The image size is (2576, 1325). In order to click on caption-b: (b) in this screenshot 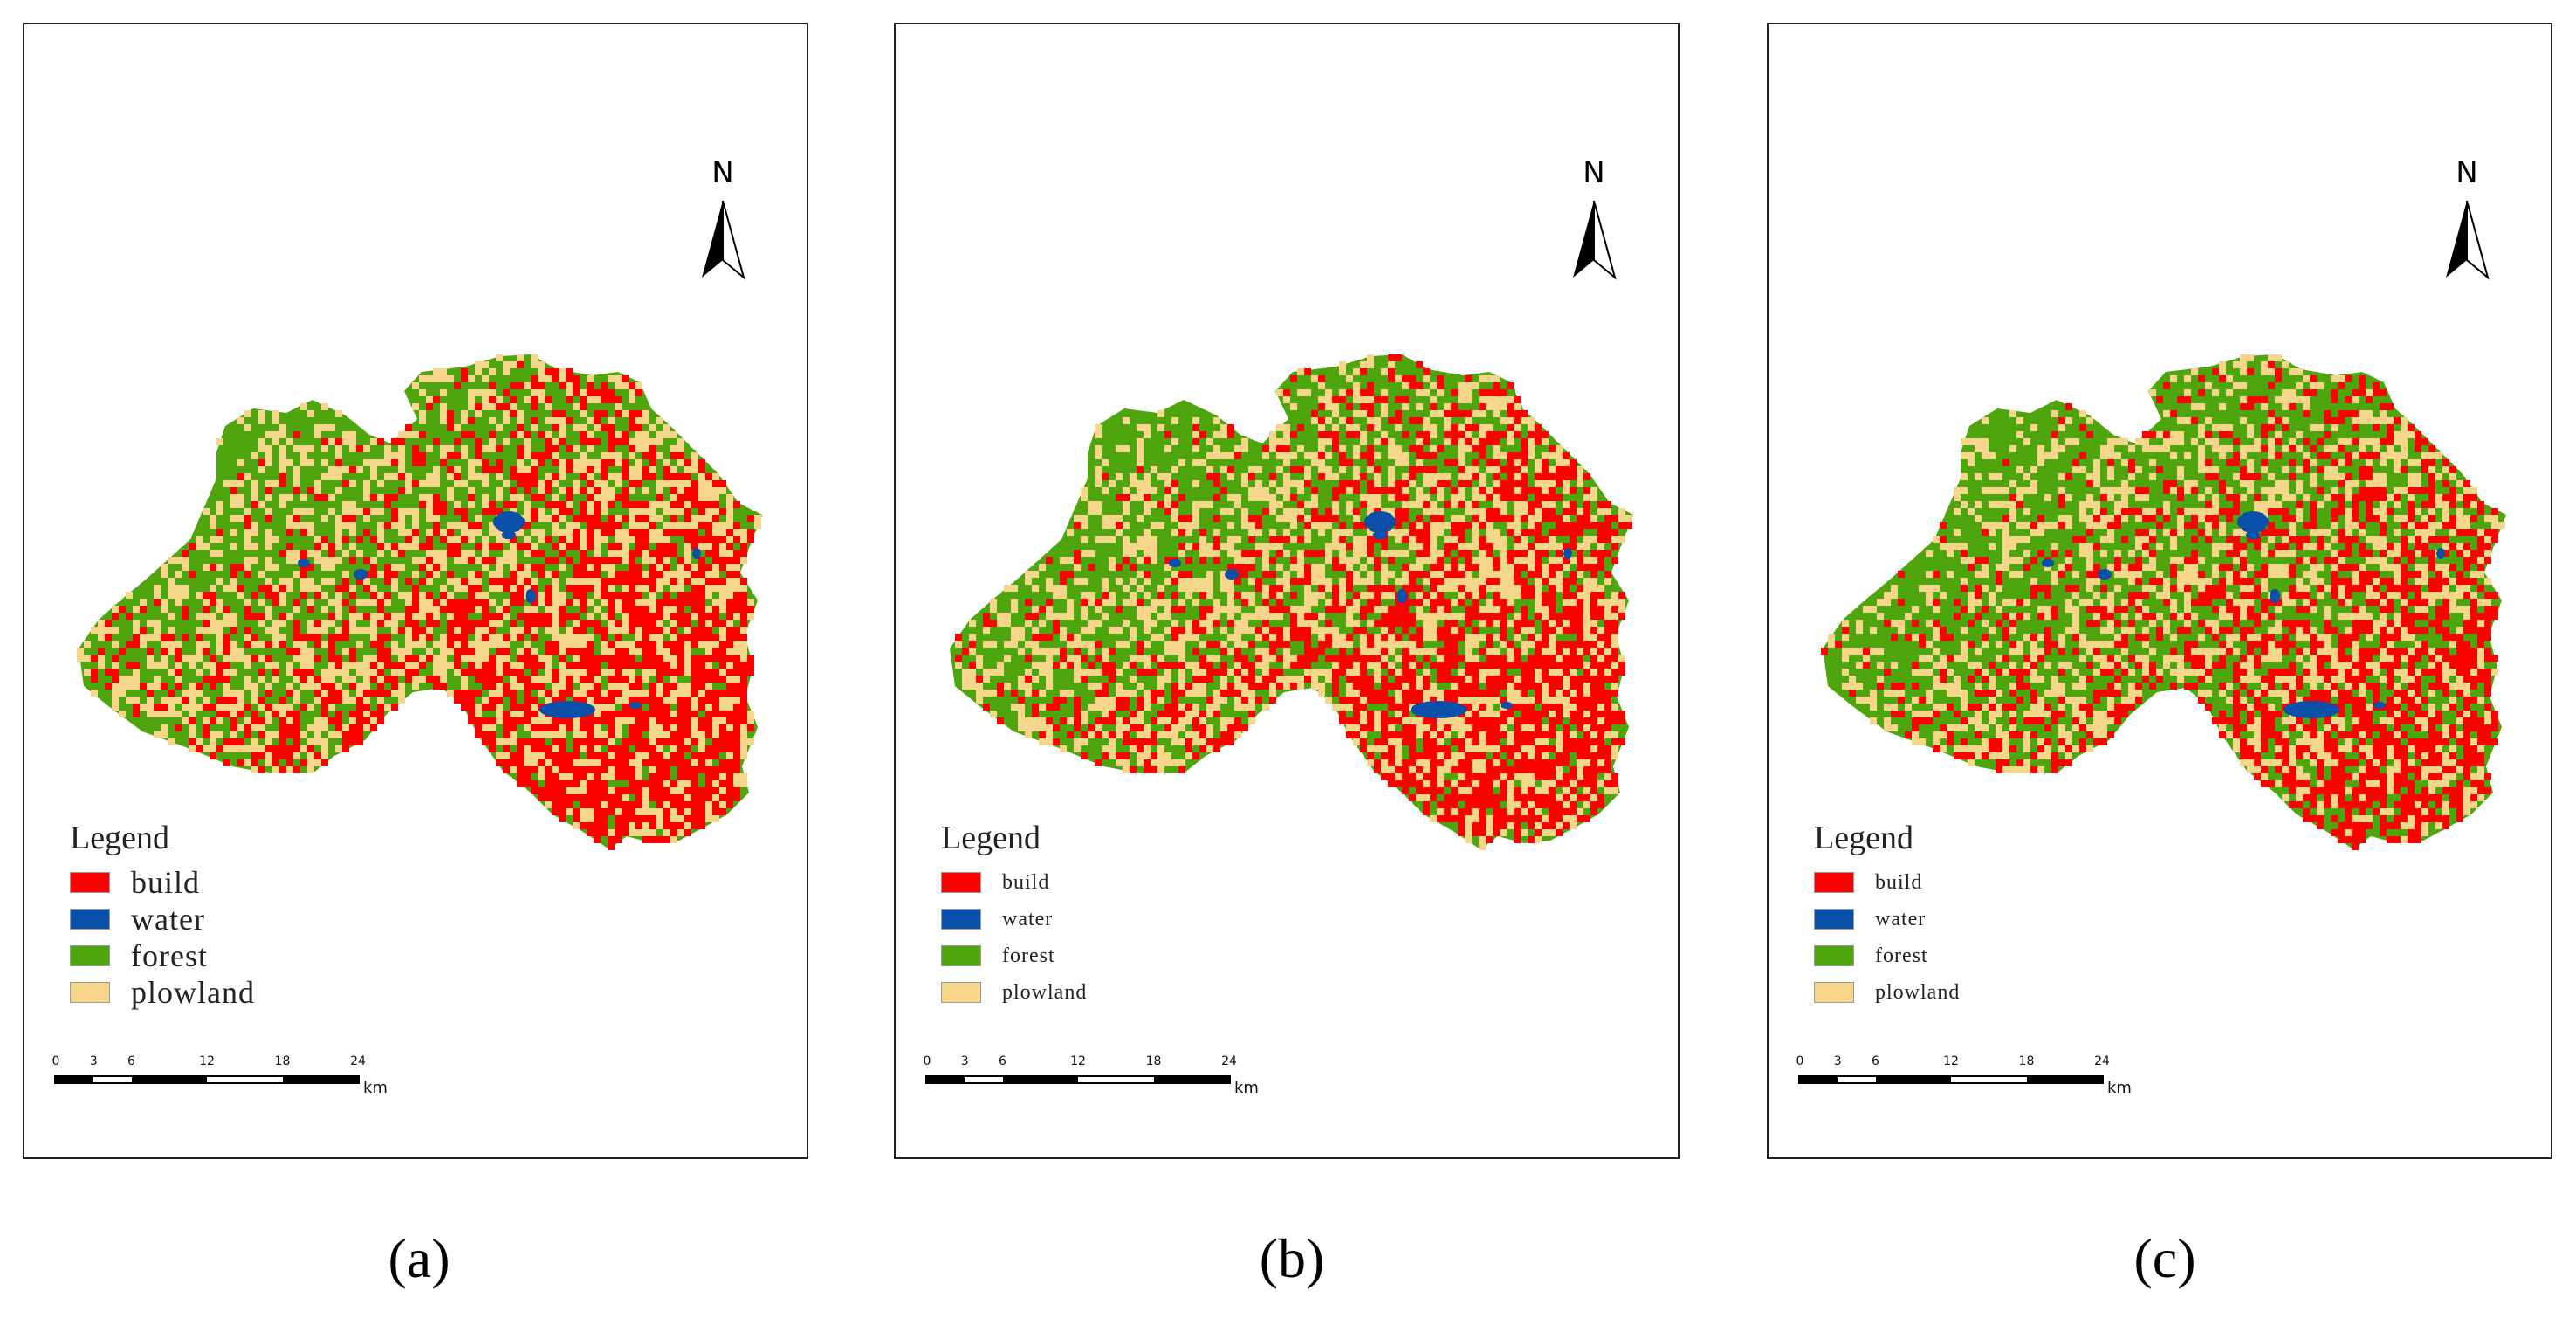, I will do `click(1292, 1258)`.